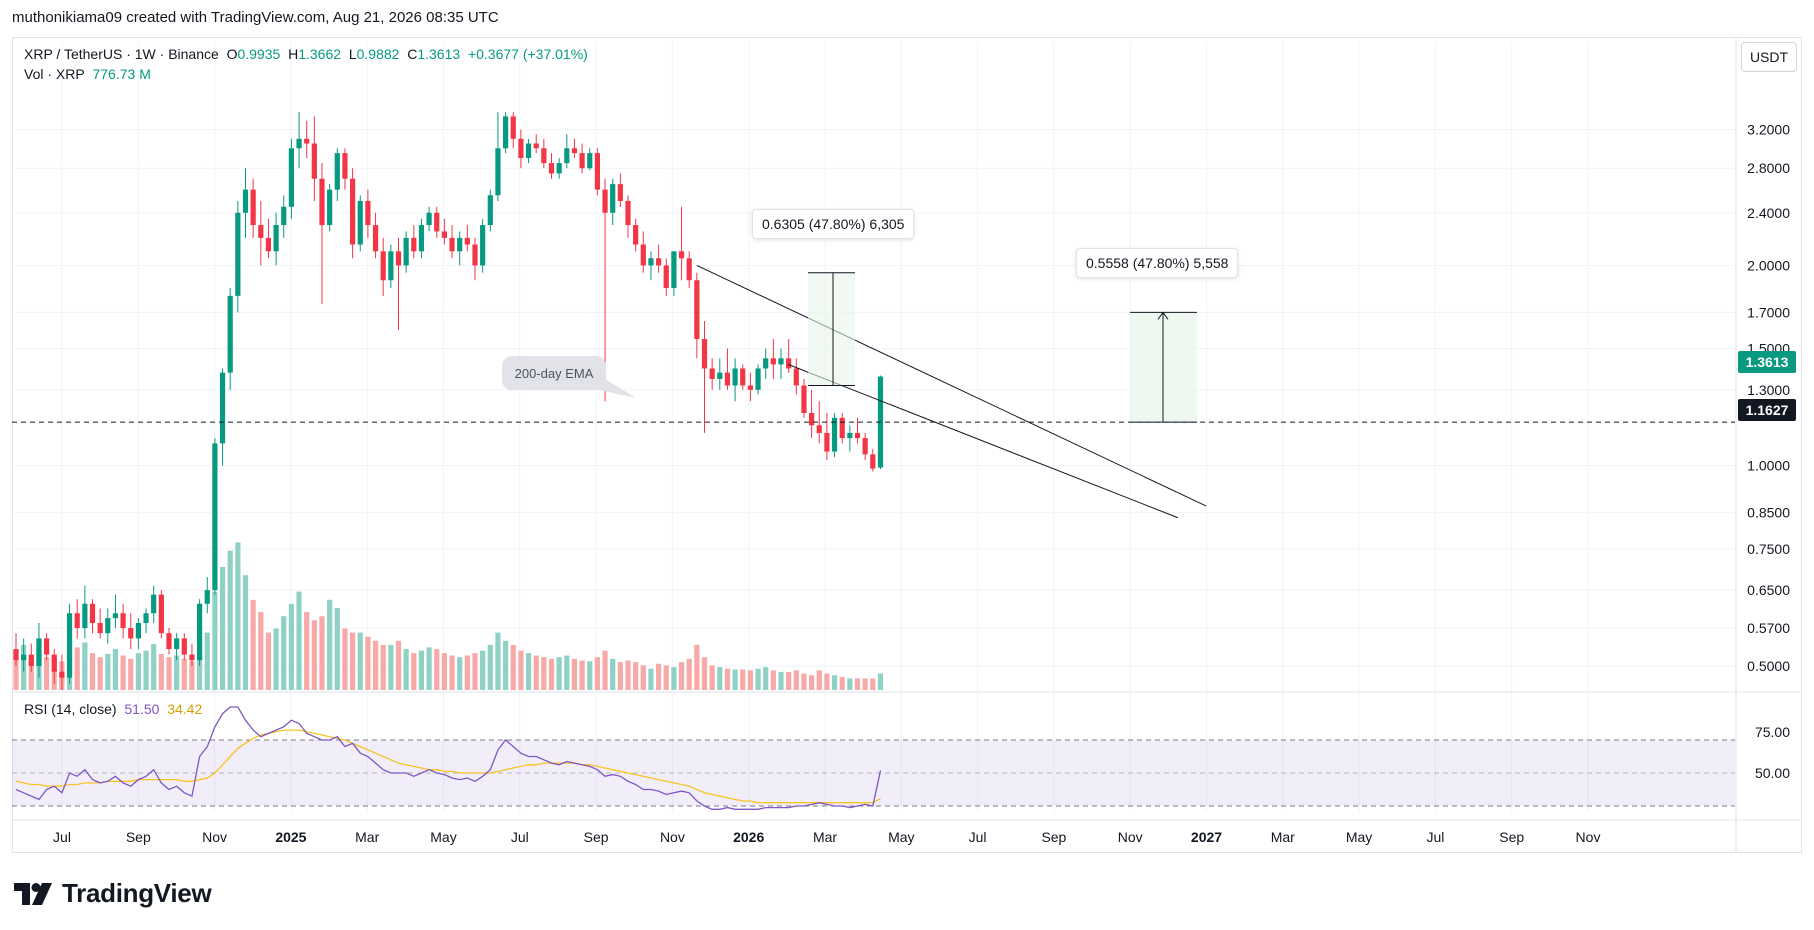 This screenshot has width=1814, height=930. Describe the element at coordinates (448, 616) in the screenshot. I see `volume-series` at that location.